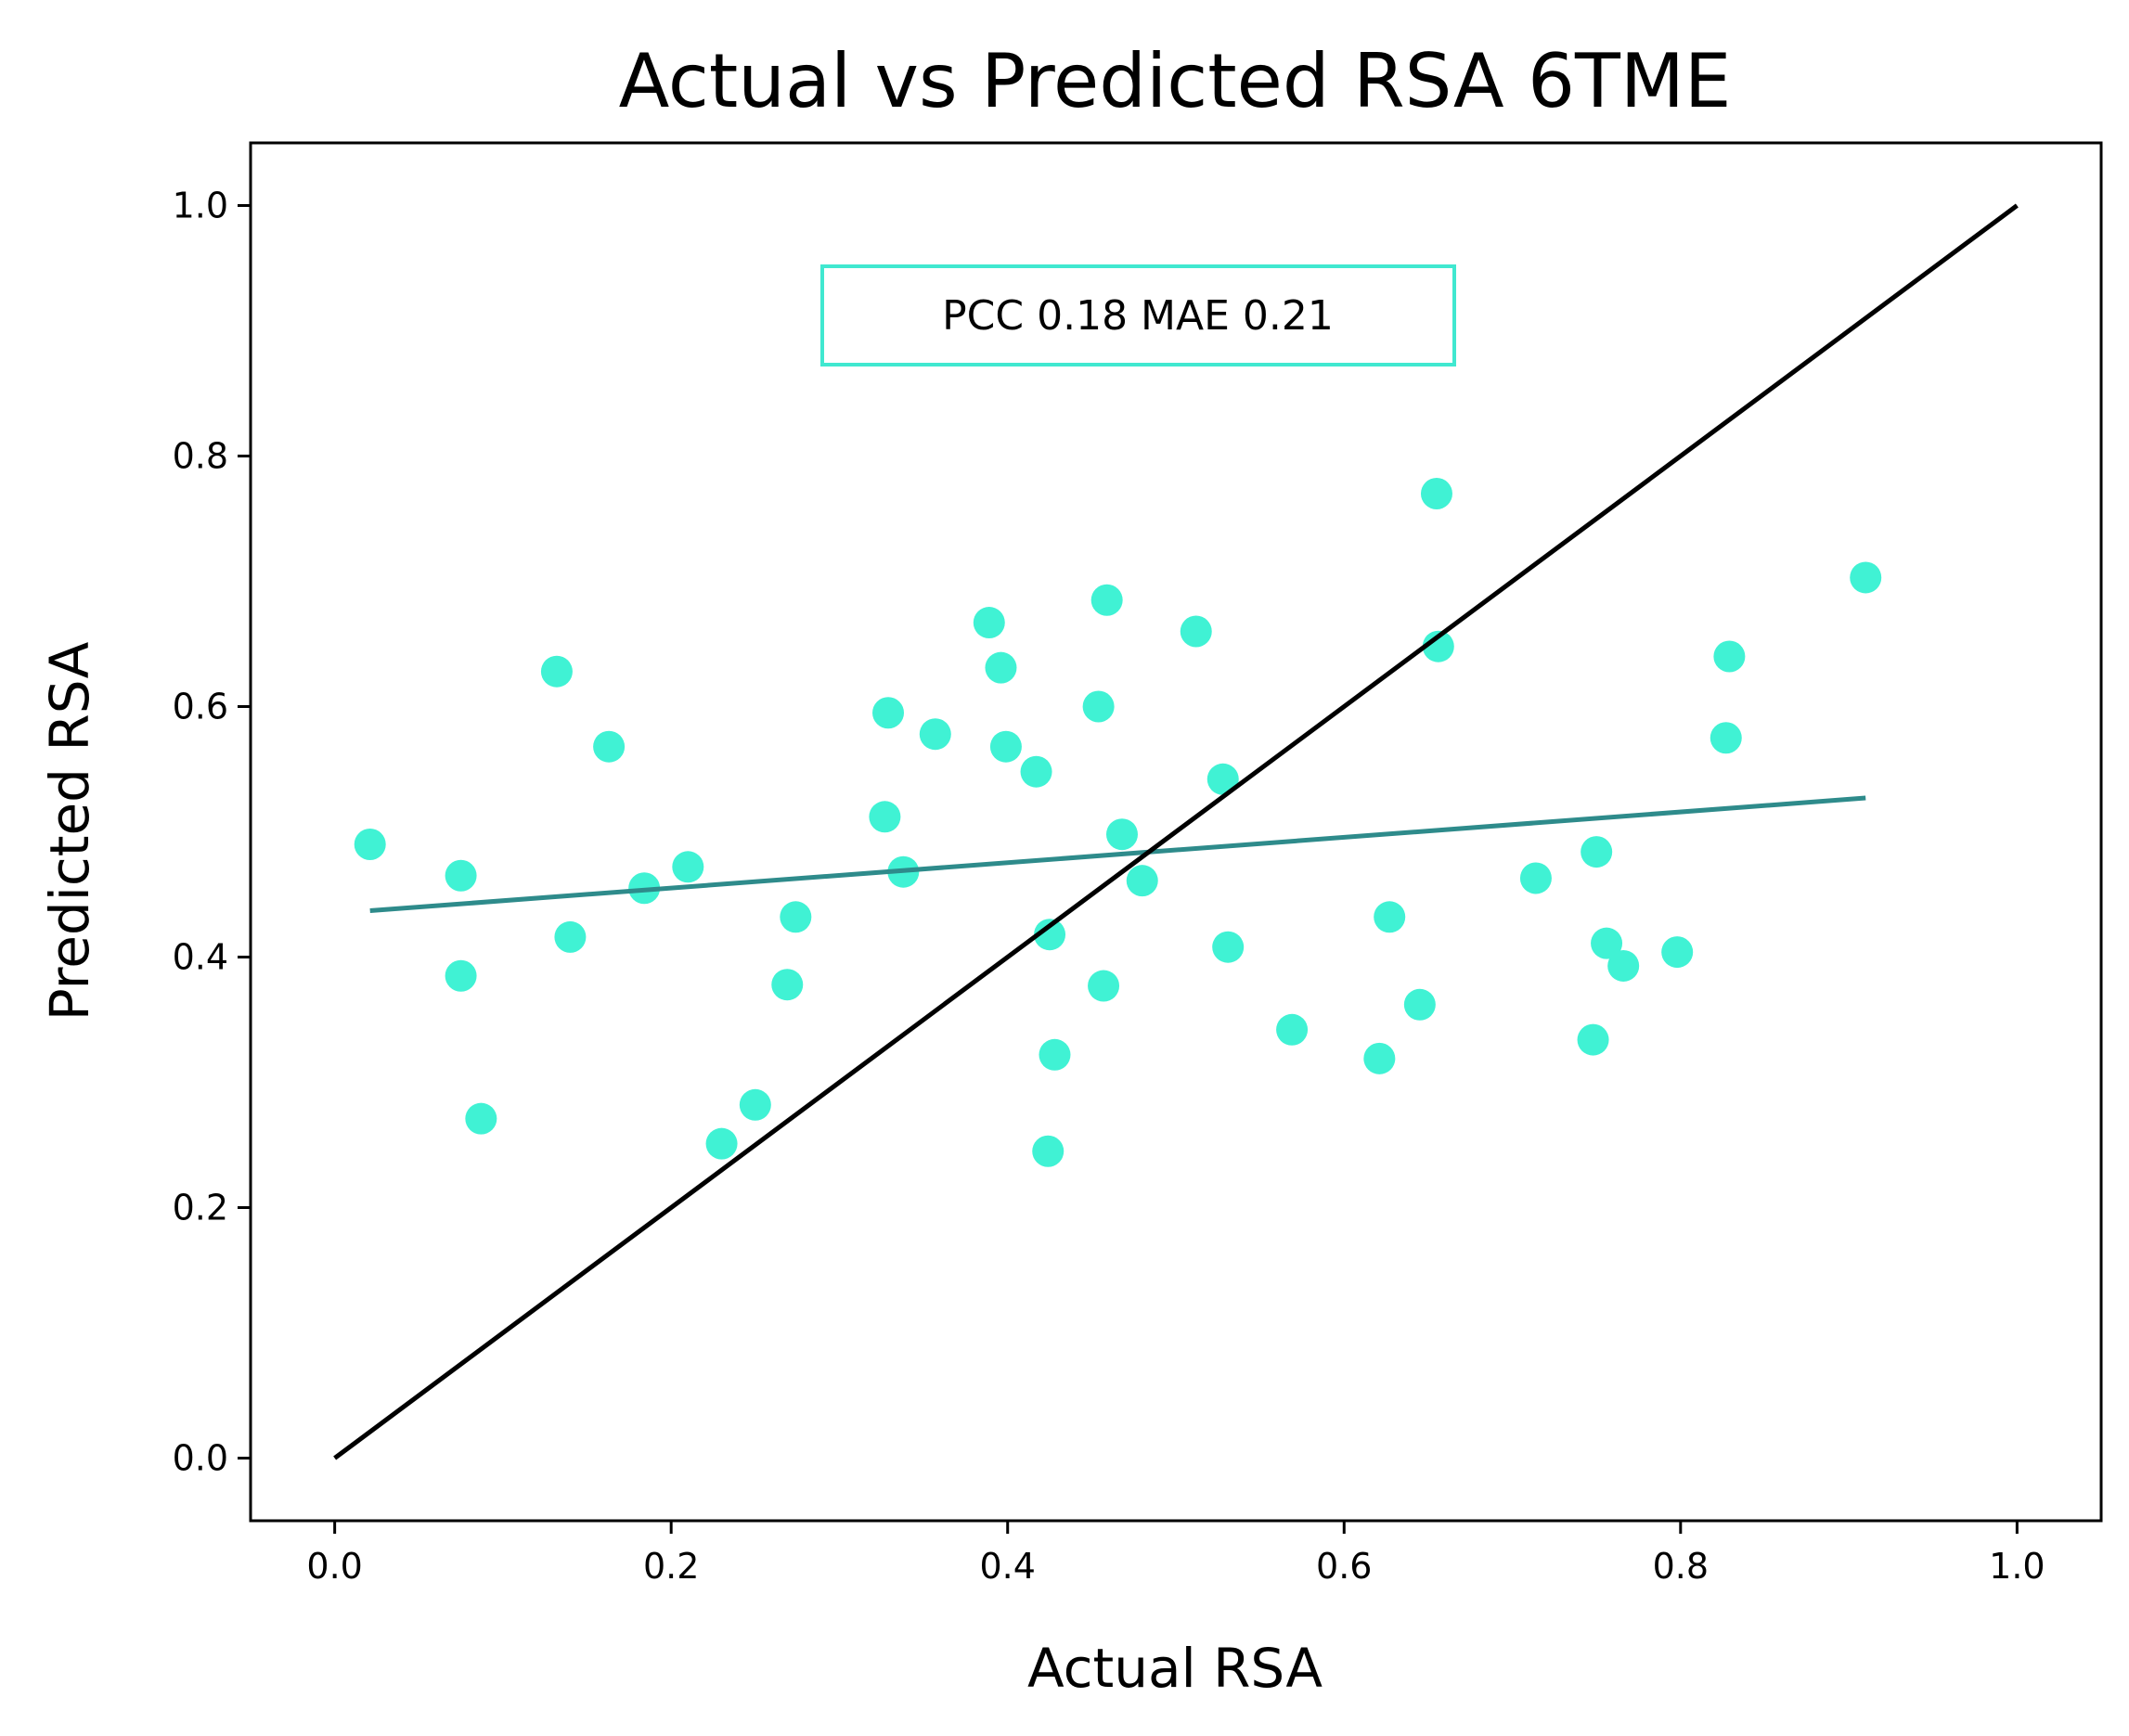  Describe the element at coordinates (2017, 1566) in the screenshot. I see `x-tick-label-5: 1.0` at that location.